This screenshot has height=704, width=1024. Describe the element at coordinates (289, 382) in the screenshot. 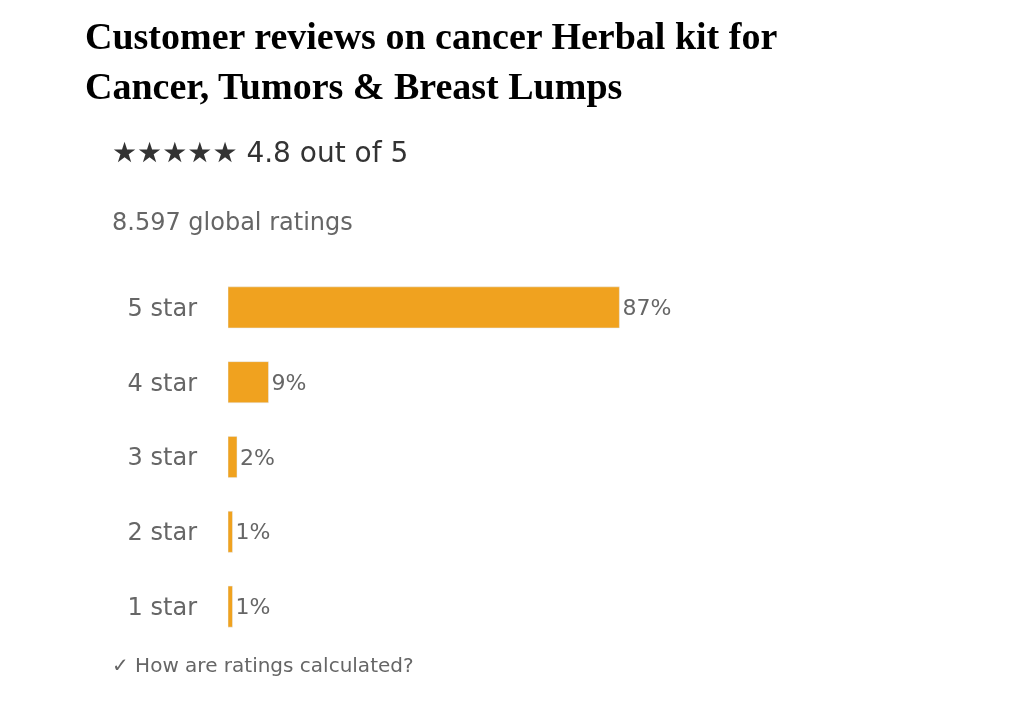

I see `data-label: 9%` at that location.